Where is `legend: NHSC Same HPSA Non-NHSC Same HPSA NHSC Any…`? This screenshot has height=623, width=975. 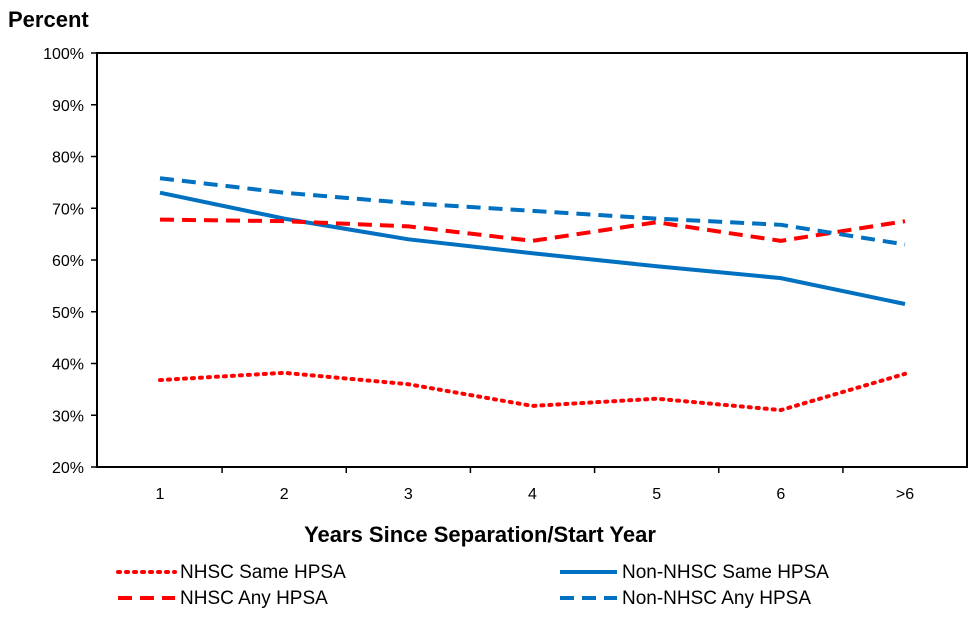 legend: NHSC Same HPSA Non-NHSC Same HPSA NHSC Any… is located at coordinates (472, 585).